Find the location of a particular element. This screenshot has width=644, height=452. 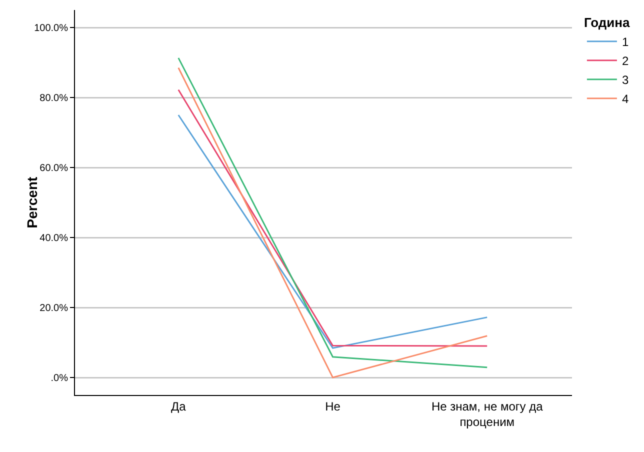

legend-title: Година is located at coordinates (607, 22).